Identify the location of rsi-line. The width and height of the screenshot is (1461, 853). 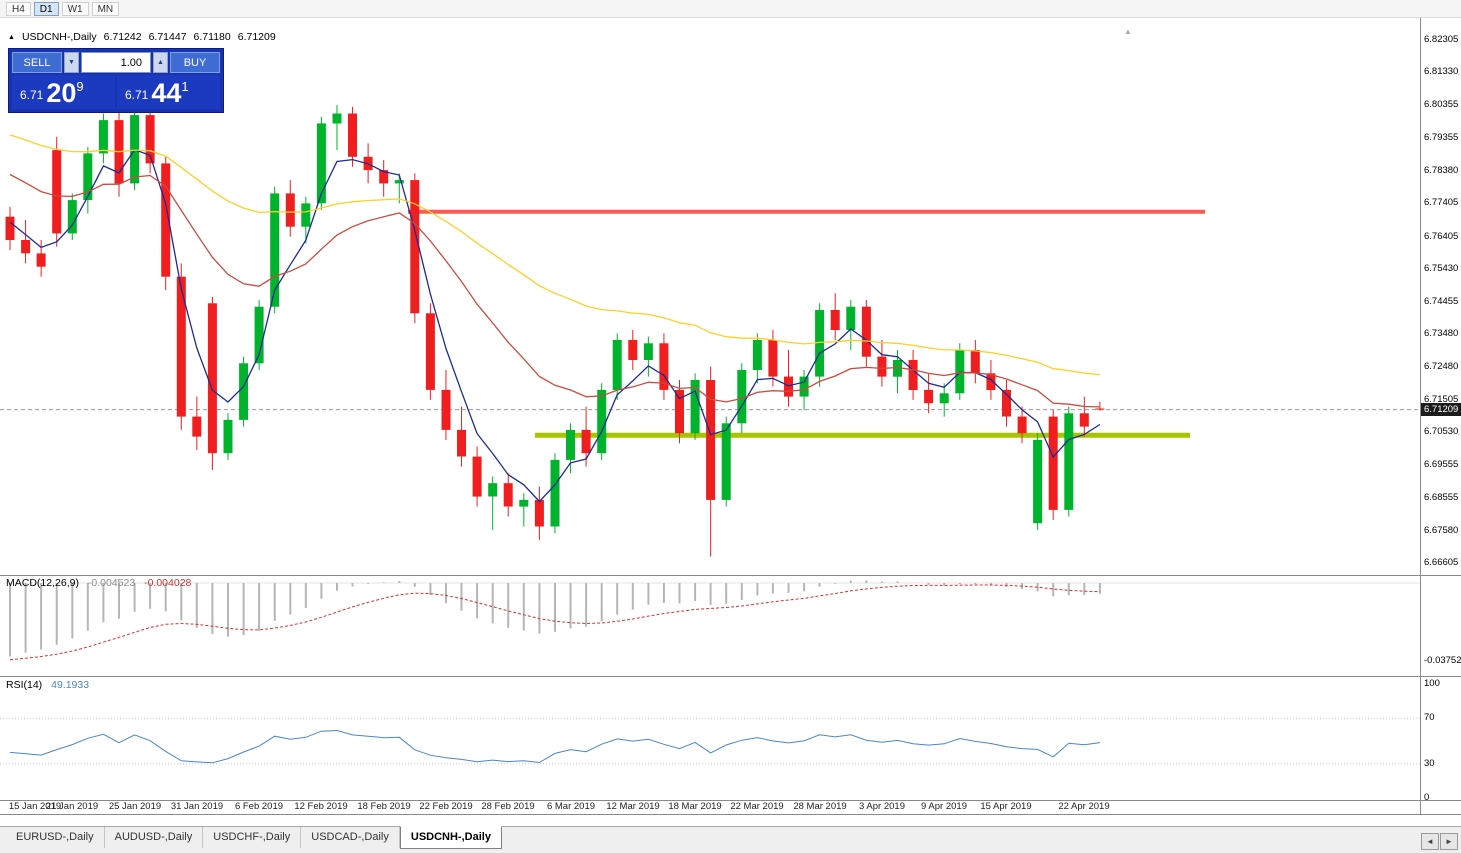
(554, 746).